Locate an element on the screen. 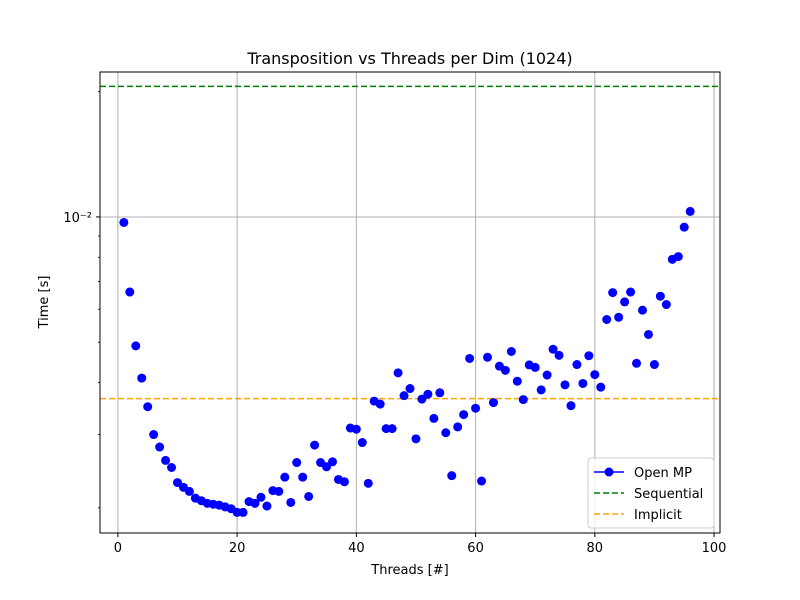  x-tick-label: 40 is located at coordinates (356, 548).